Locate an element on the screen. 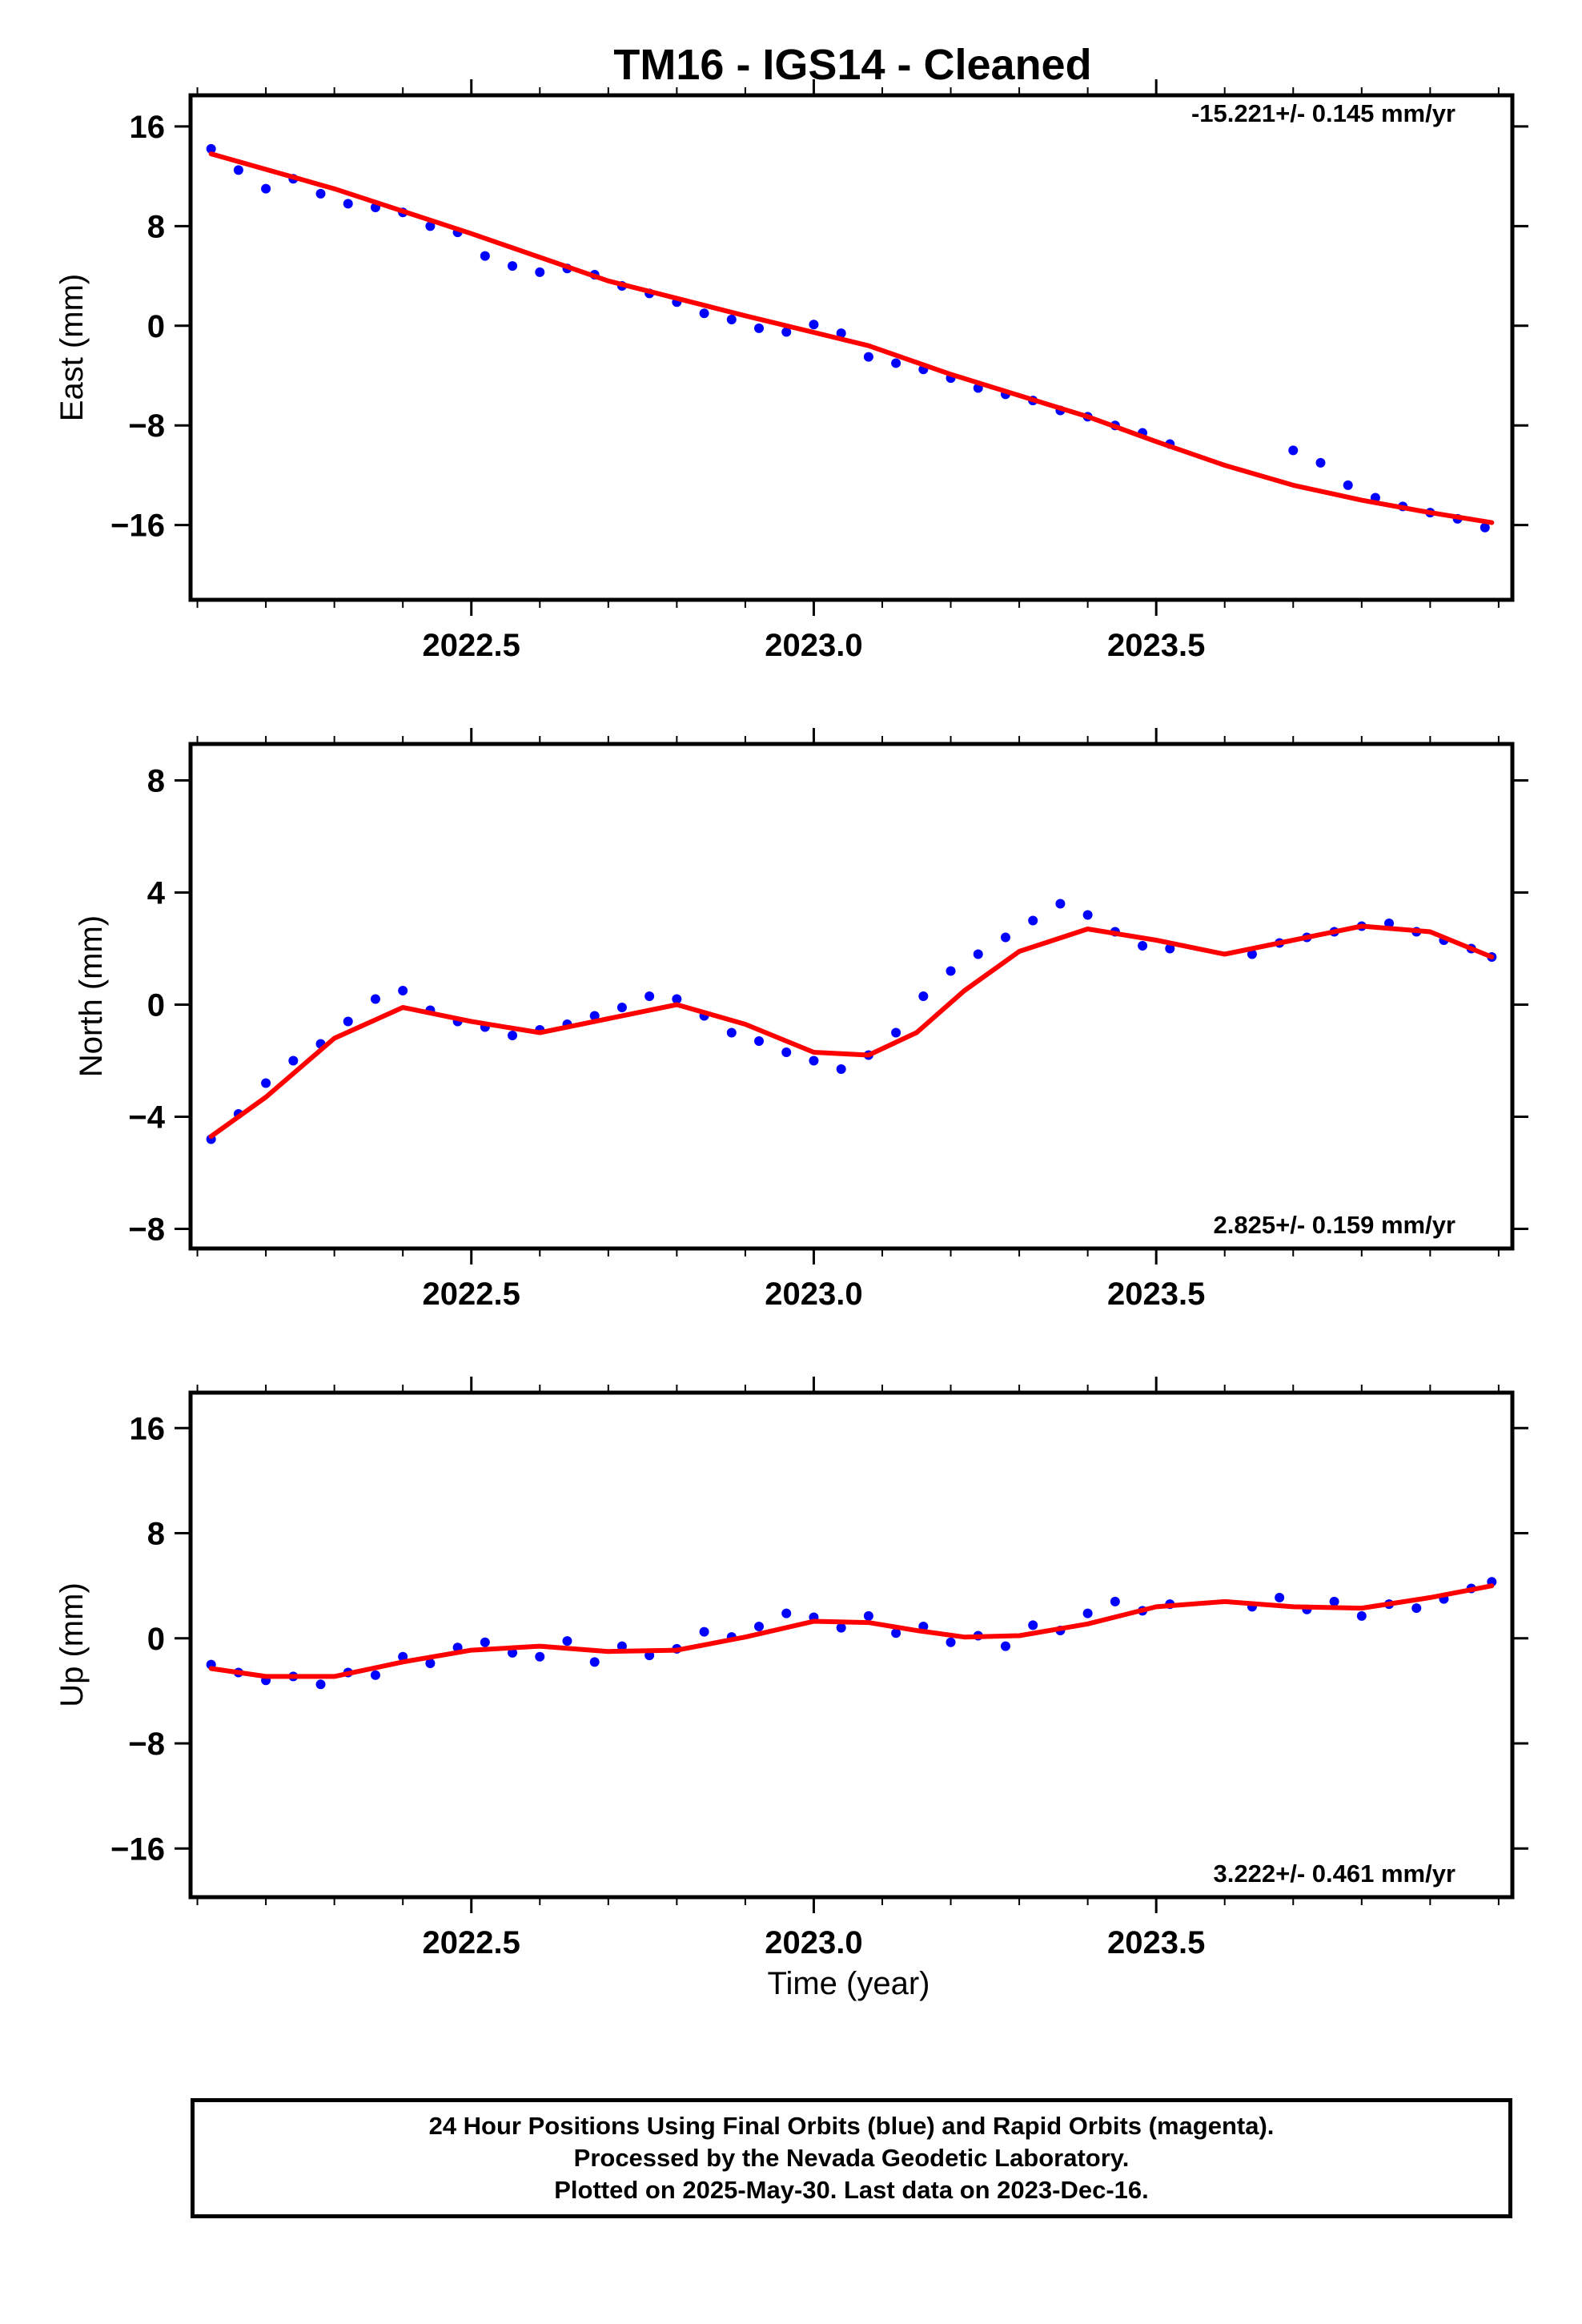  up-x-tick-label: 2023.5 is located at coordinates (1156, 1942).